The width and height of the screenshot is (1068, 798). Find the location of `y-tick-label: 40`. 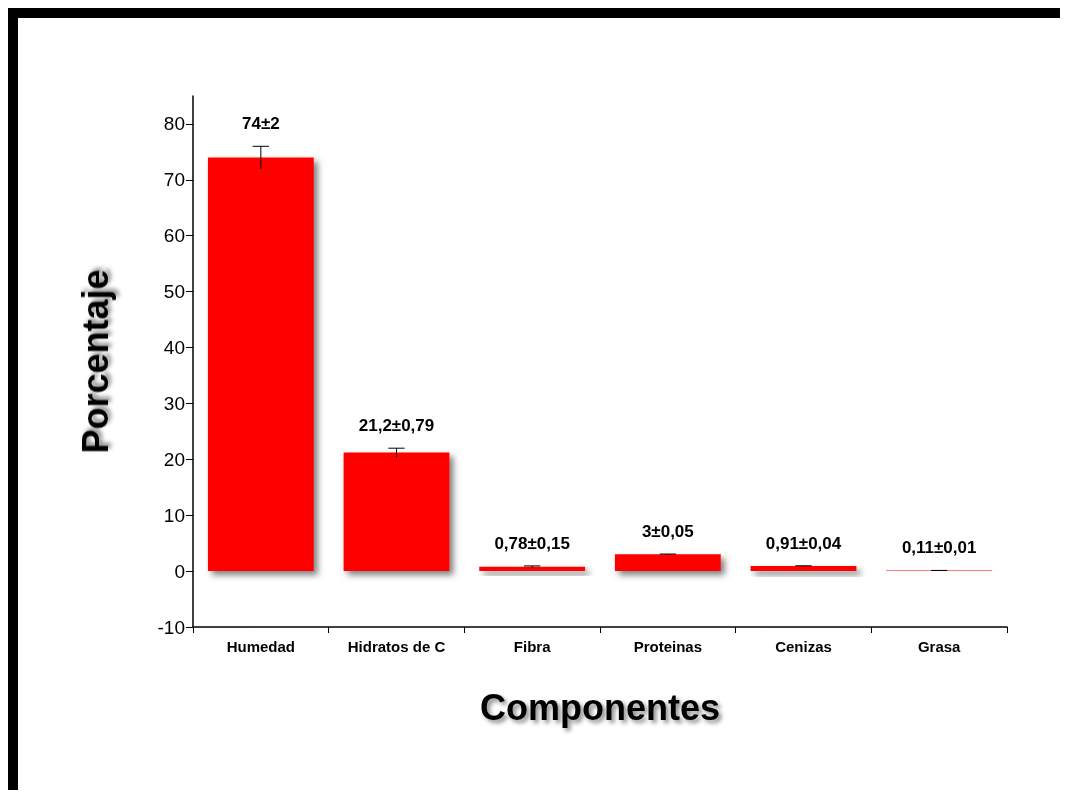

y-tick-label: 40 is located at coordinates (174, 348).